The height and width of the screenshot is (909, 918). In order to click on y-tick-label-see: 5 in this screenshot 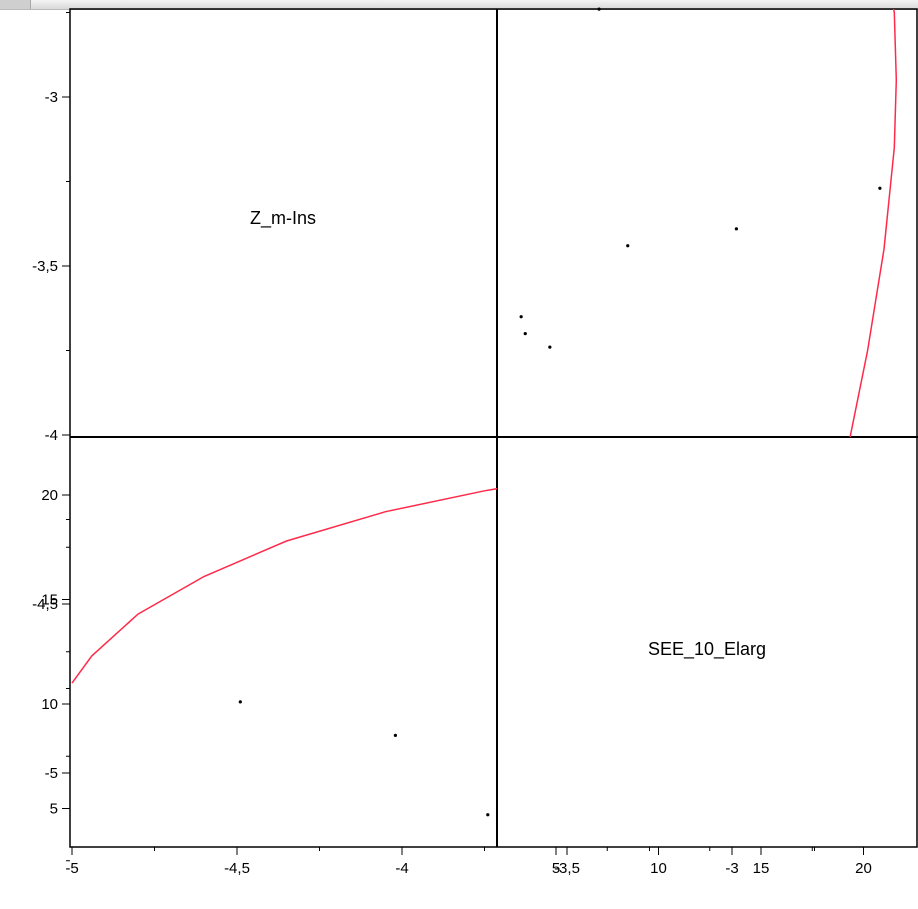, I will do `click(54, 809)`.